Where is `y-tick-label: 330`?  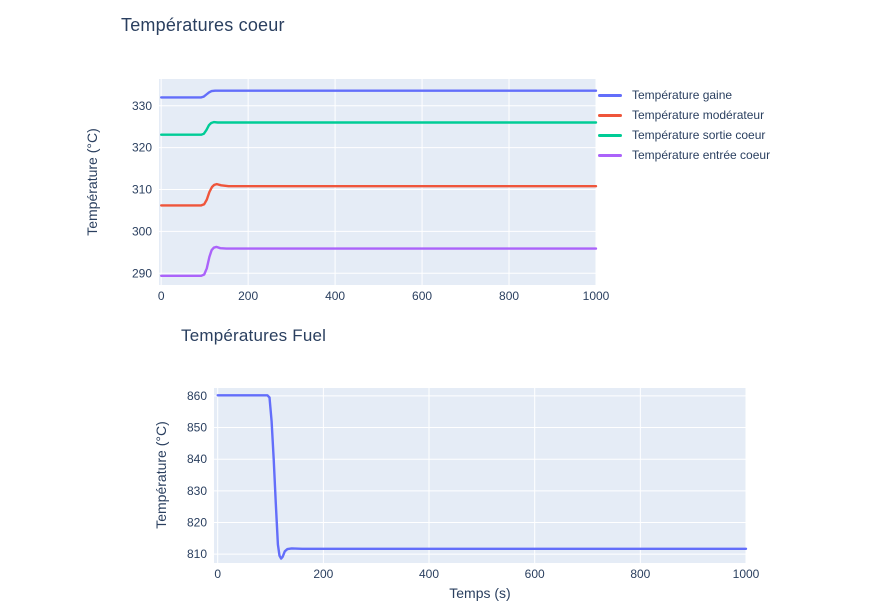 y-tick-label: 330 is located at coordinates (142, 106).